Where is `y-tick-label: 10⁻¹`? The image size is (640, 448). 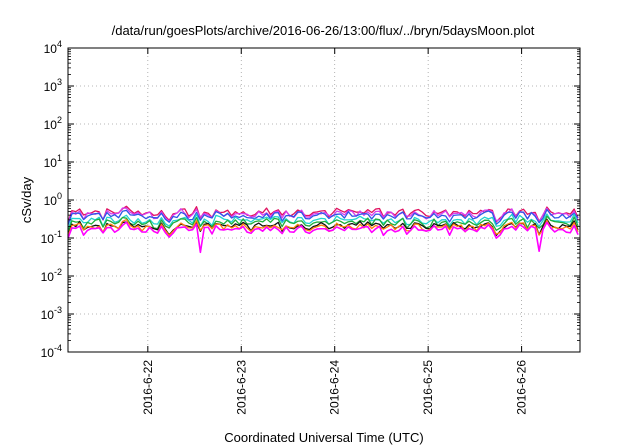
y-tick-label: 10⁻¹ is located at coordinates (51, 237).